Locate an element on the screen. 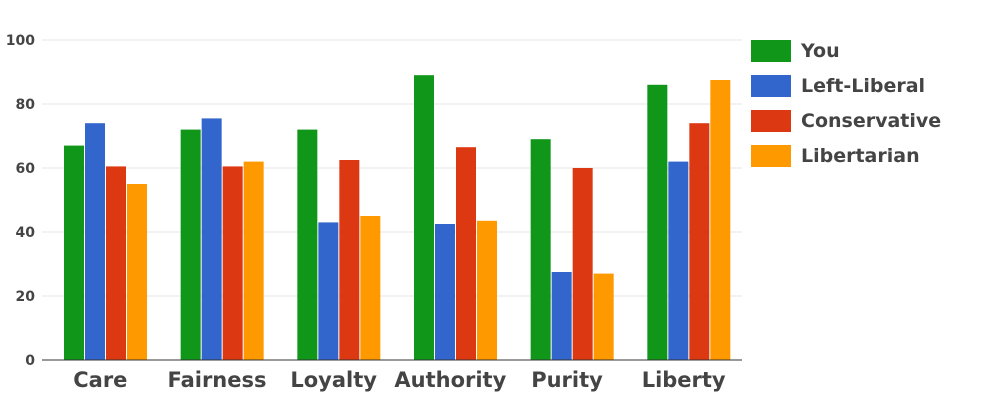 The width and height of the screenshot is (1000, 400). bar-fairness-left-liberal is located at coordinates (211, 239).